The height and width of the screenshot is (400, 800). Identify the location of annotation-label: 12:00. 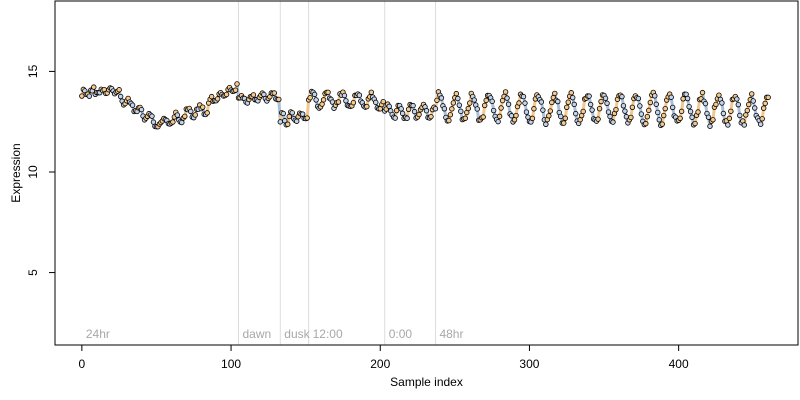
(328, 334).